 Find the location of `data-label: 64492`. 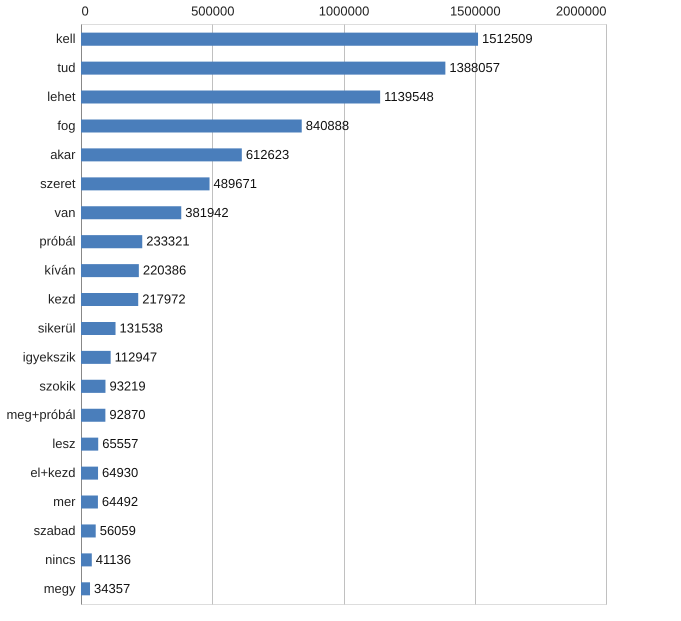

data-label: 64492 is located at coordinates (120, 502).